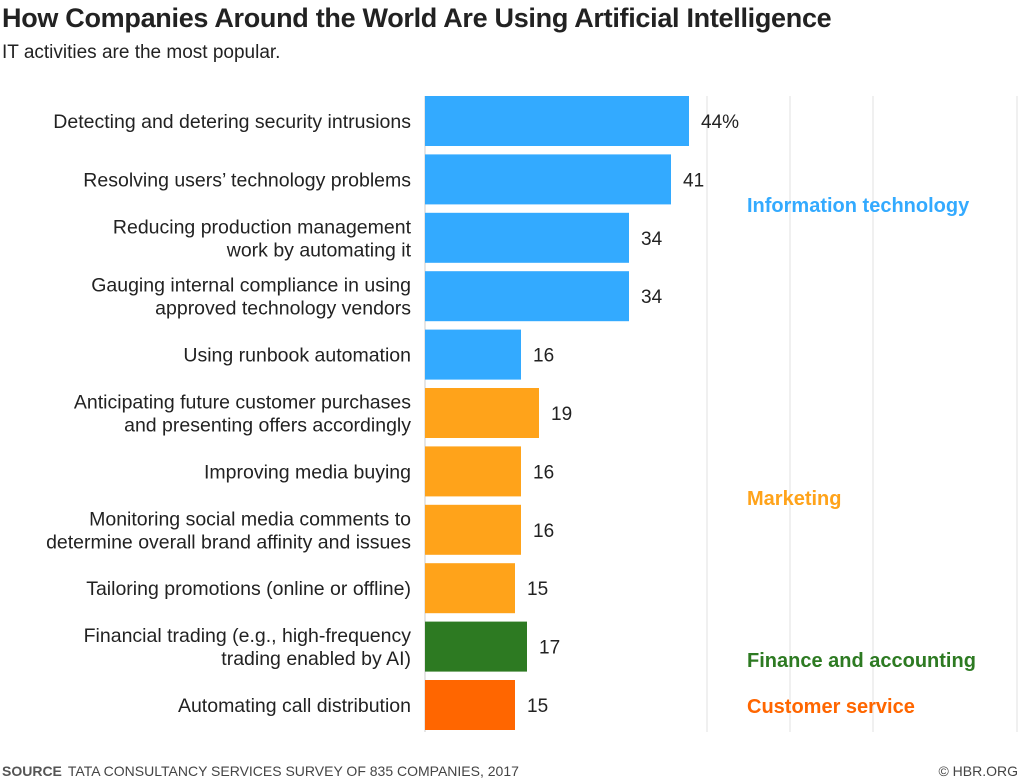 The width and height of the screenshot is (1024, 782). Describe the element at coordinates (248, 589) in the screenshot. I see `category-label-8: Tailoring promotions (online or offline)` at that location.